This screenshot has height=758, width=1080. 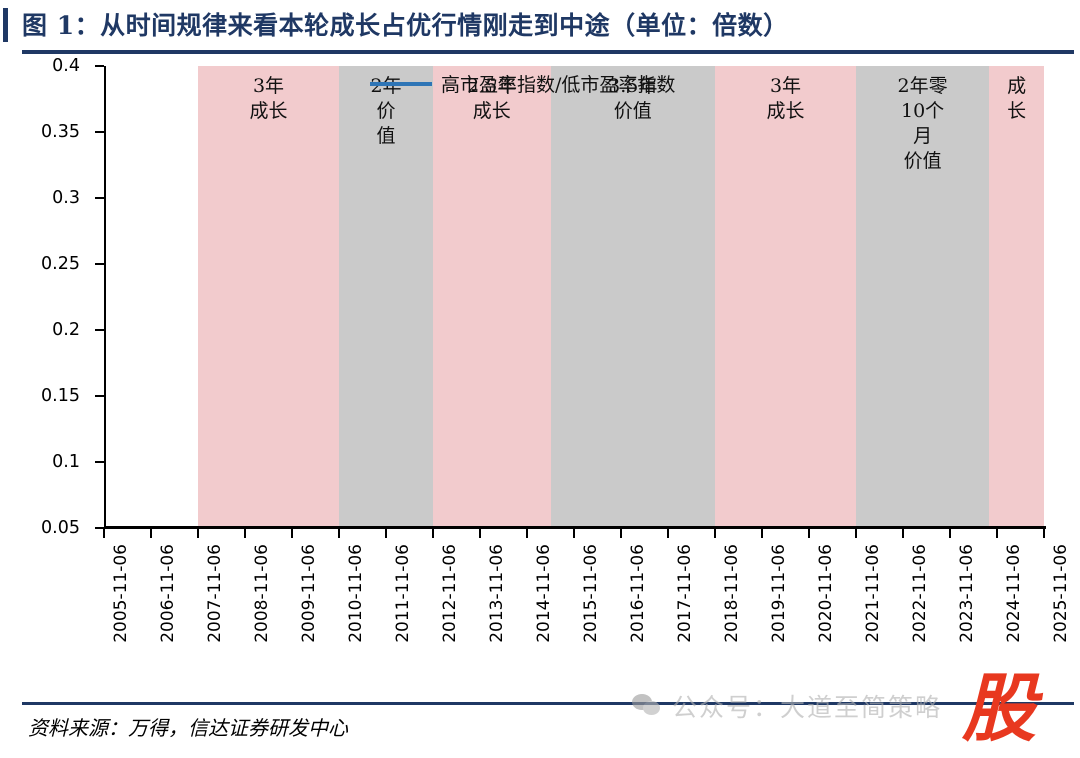 What do you see at coordinates (638, 593) in the screenshot?
I see `x-tick-label: 2016-11-06` at bounding box center [638, 593].